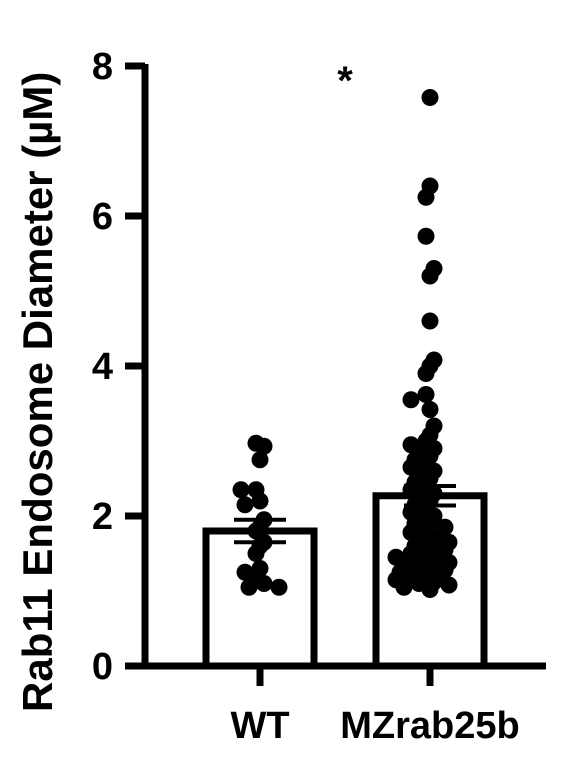  Describe the element at coordinates (345, 514) in the screenshot. I see `error-bars` at that location.